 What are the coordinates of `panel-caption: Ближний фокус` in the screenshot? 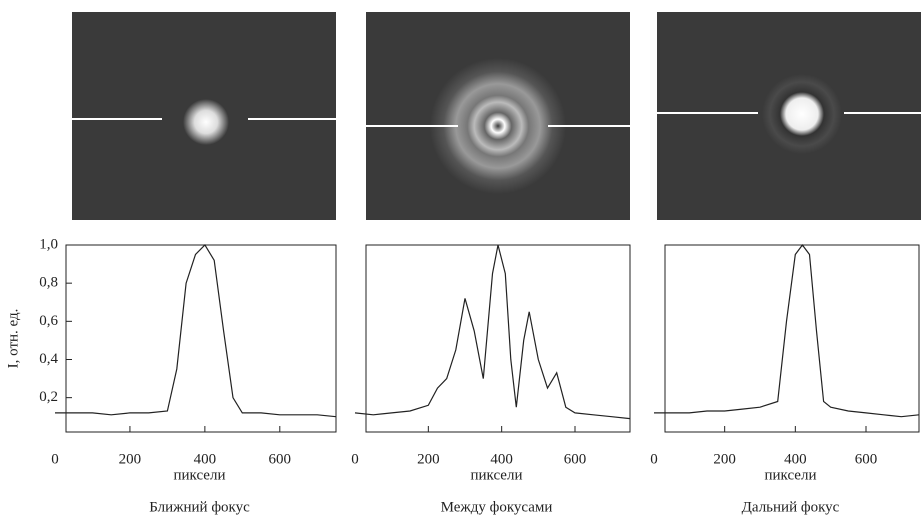 It's located at (199, 507).